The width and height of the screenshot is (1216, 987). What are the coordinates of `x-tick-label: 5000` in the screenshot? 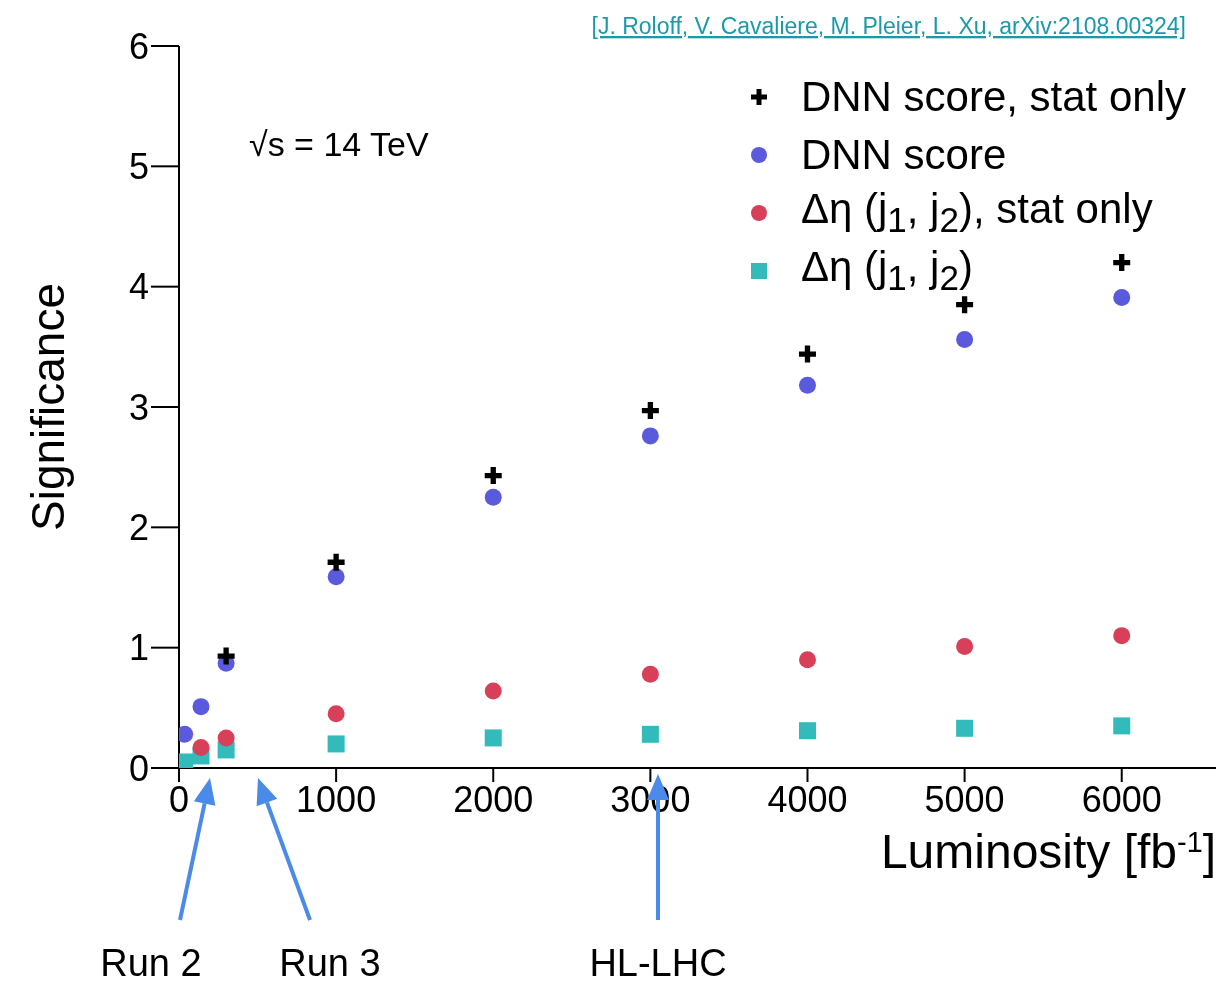 It's located at (964, 799).